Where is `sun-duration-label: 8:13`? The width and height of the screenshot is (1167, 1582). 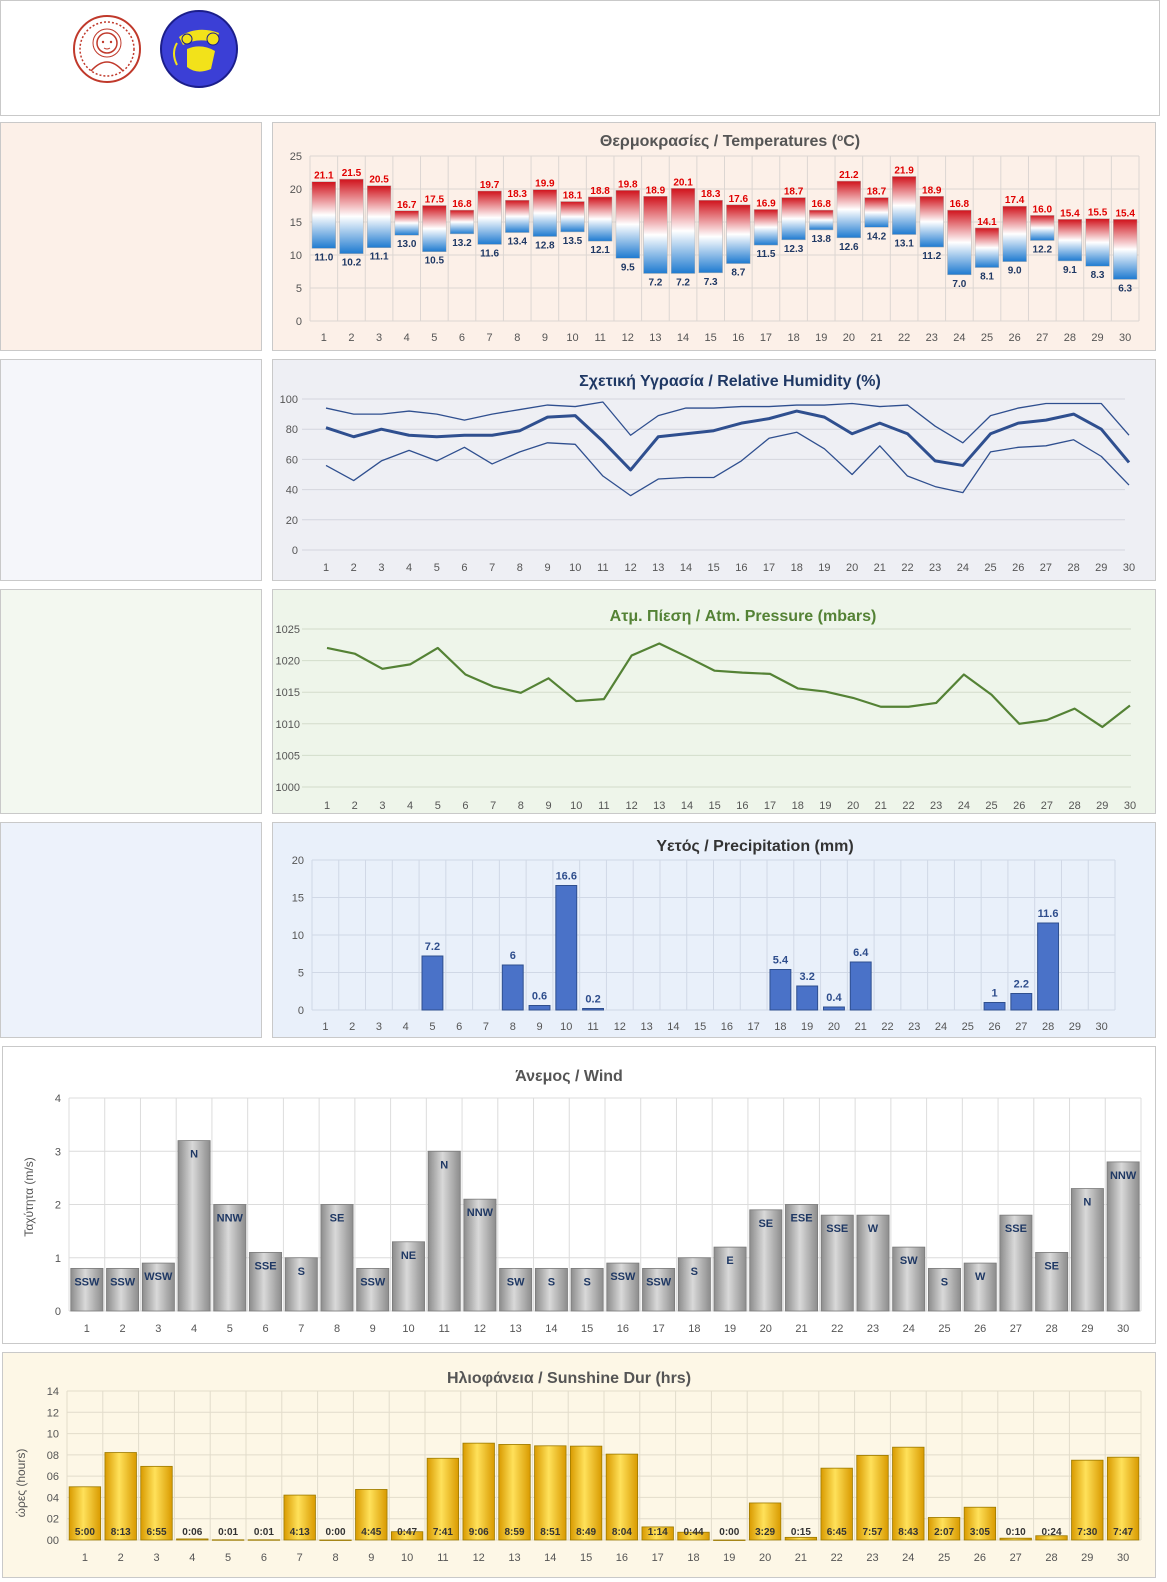 sun-duration-label: 8:13 is located at coordinates (121, 1532).